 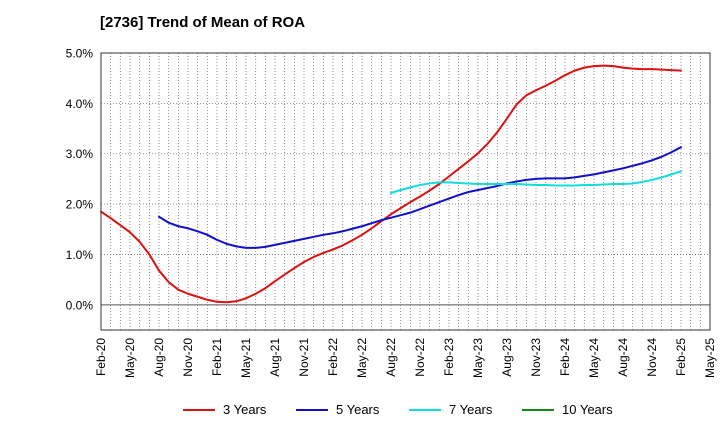 What do you see at coordinates (275, 357) in the screenshot?
I see `x-tick-label: Aug-21` at bounding box center [275, 357].